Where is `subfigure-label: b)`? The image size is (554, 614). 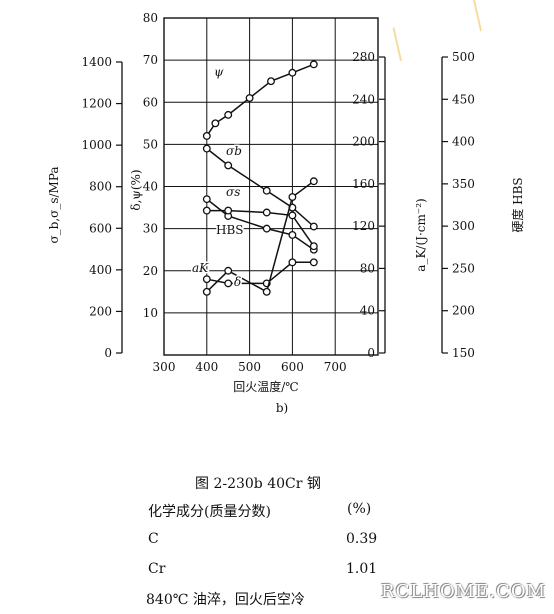
subfigure-label: b) is located at coordinates (282, 408).